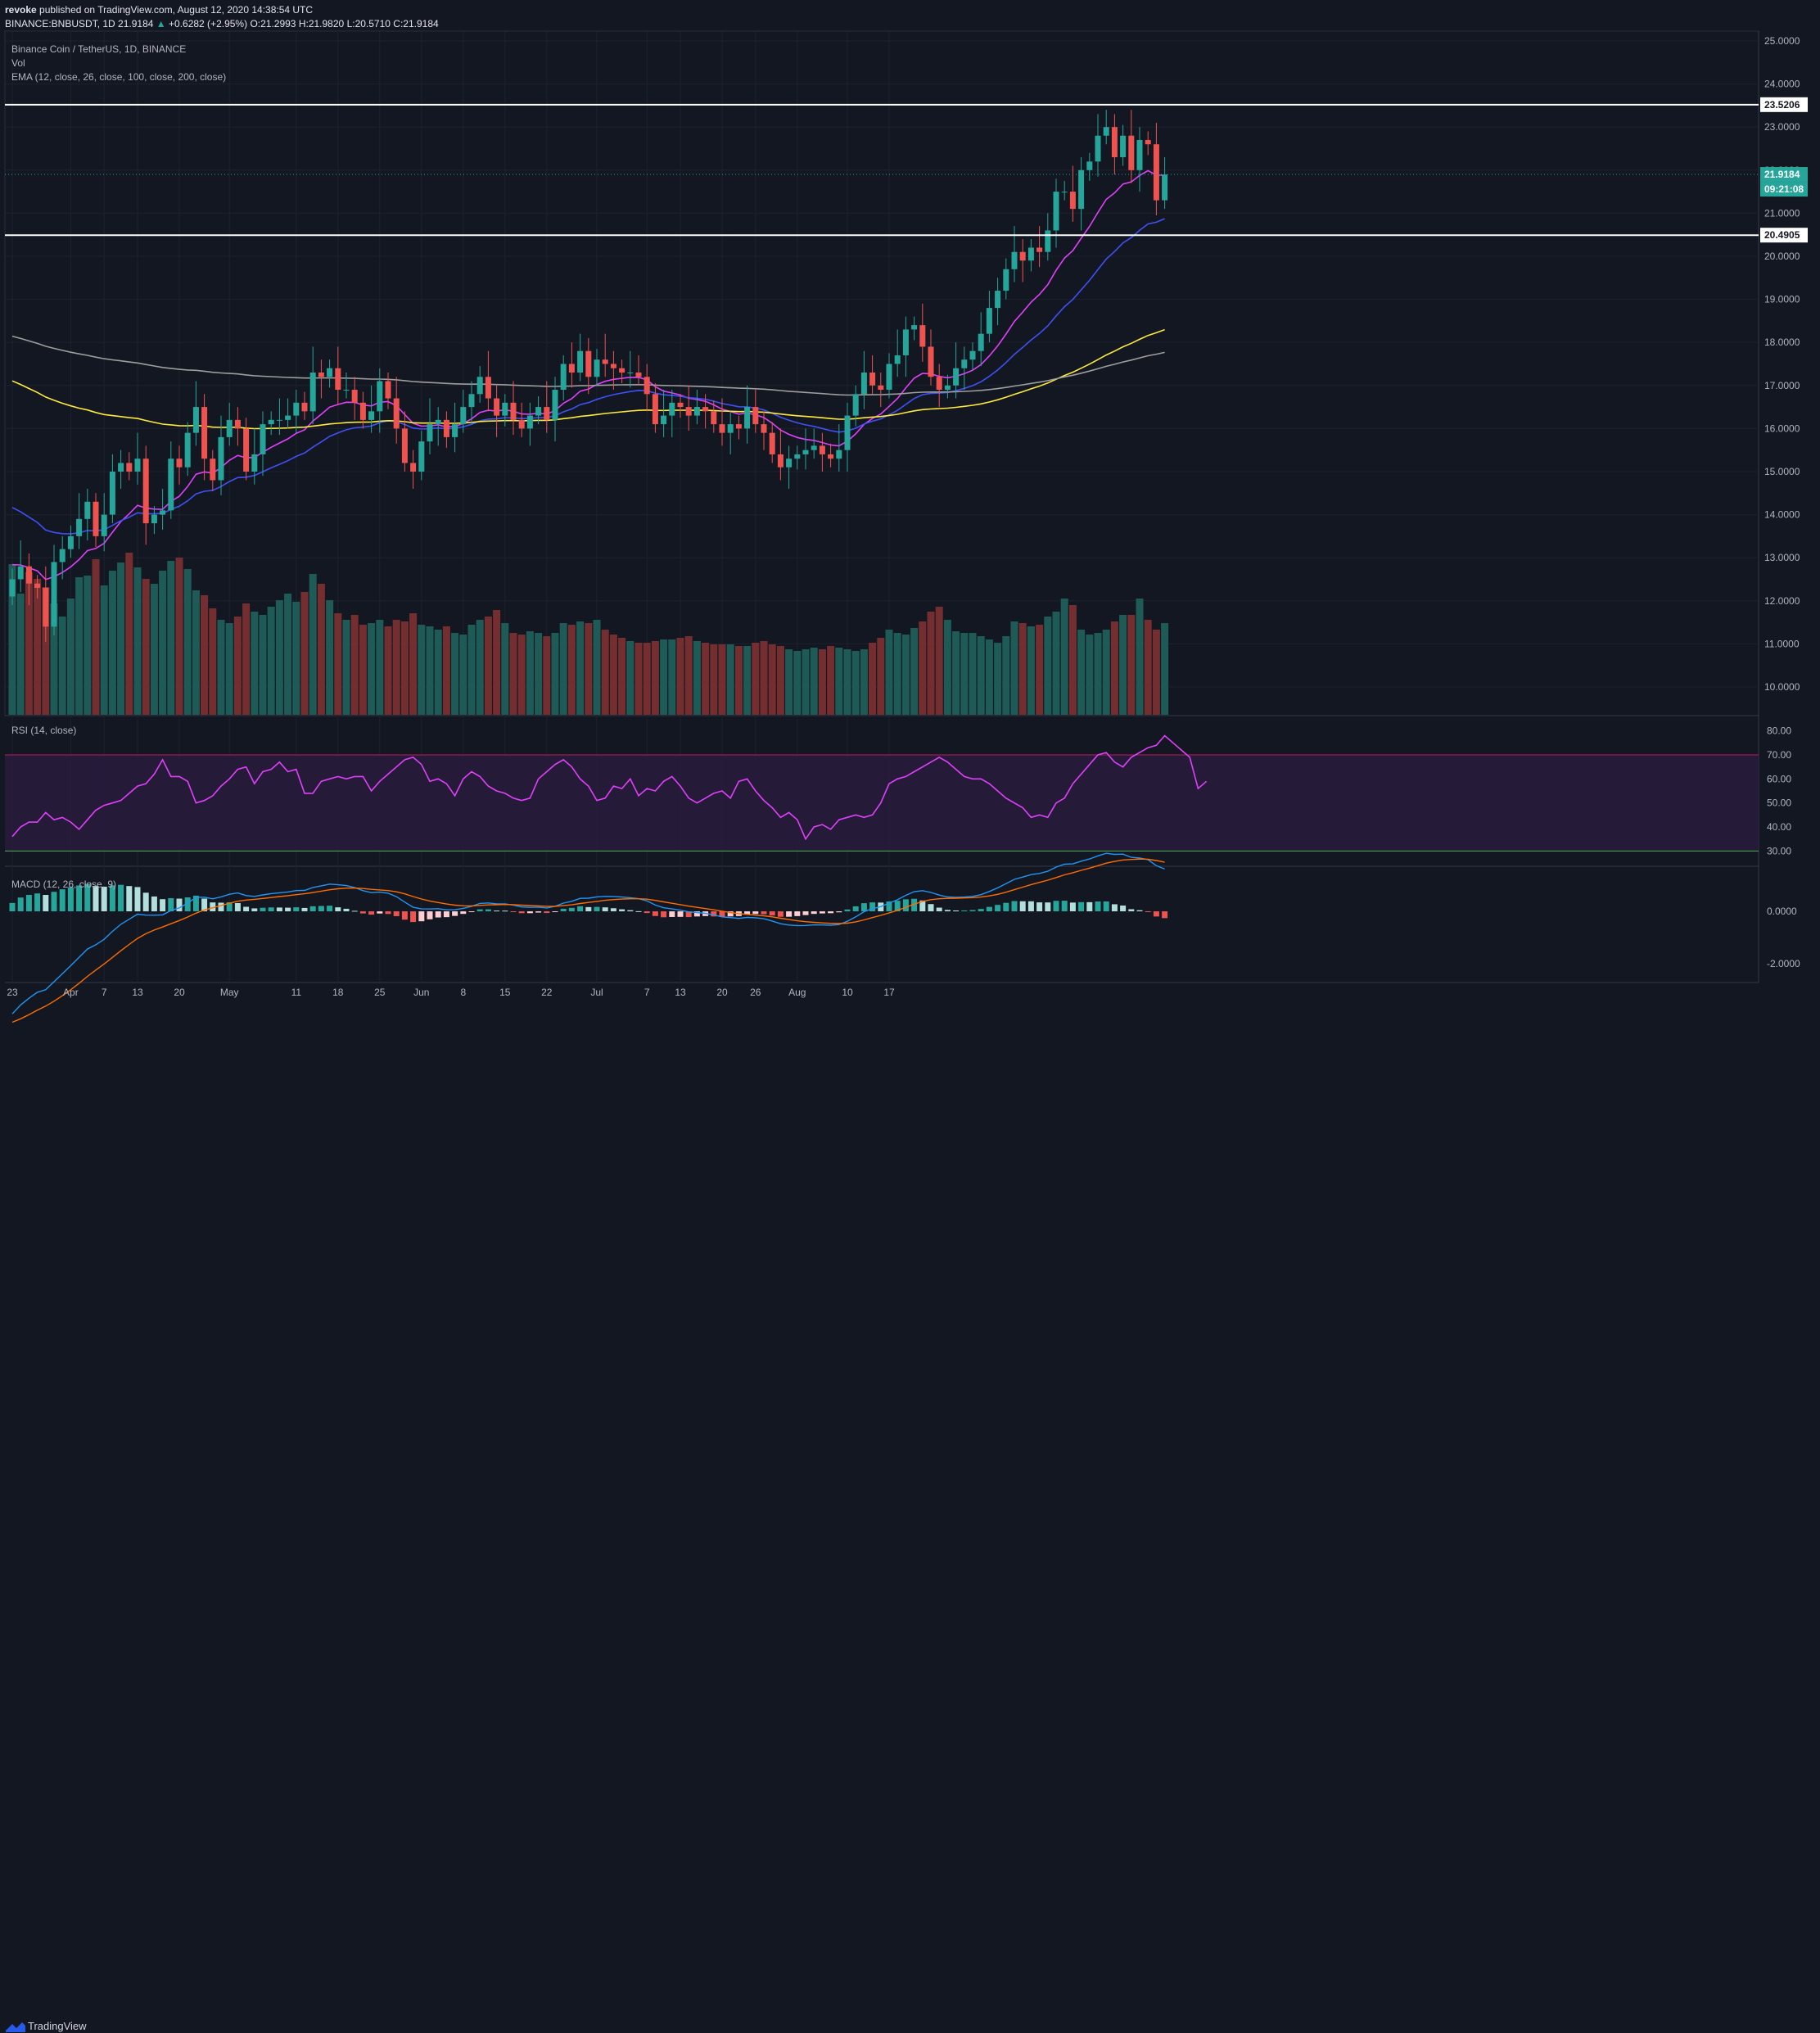 The height and width of the screenshot is (2033, 1820). I want to click on volume-bars, so click(588, 634).